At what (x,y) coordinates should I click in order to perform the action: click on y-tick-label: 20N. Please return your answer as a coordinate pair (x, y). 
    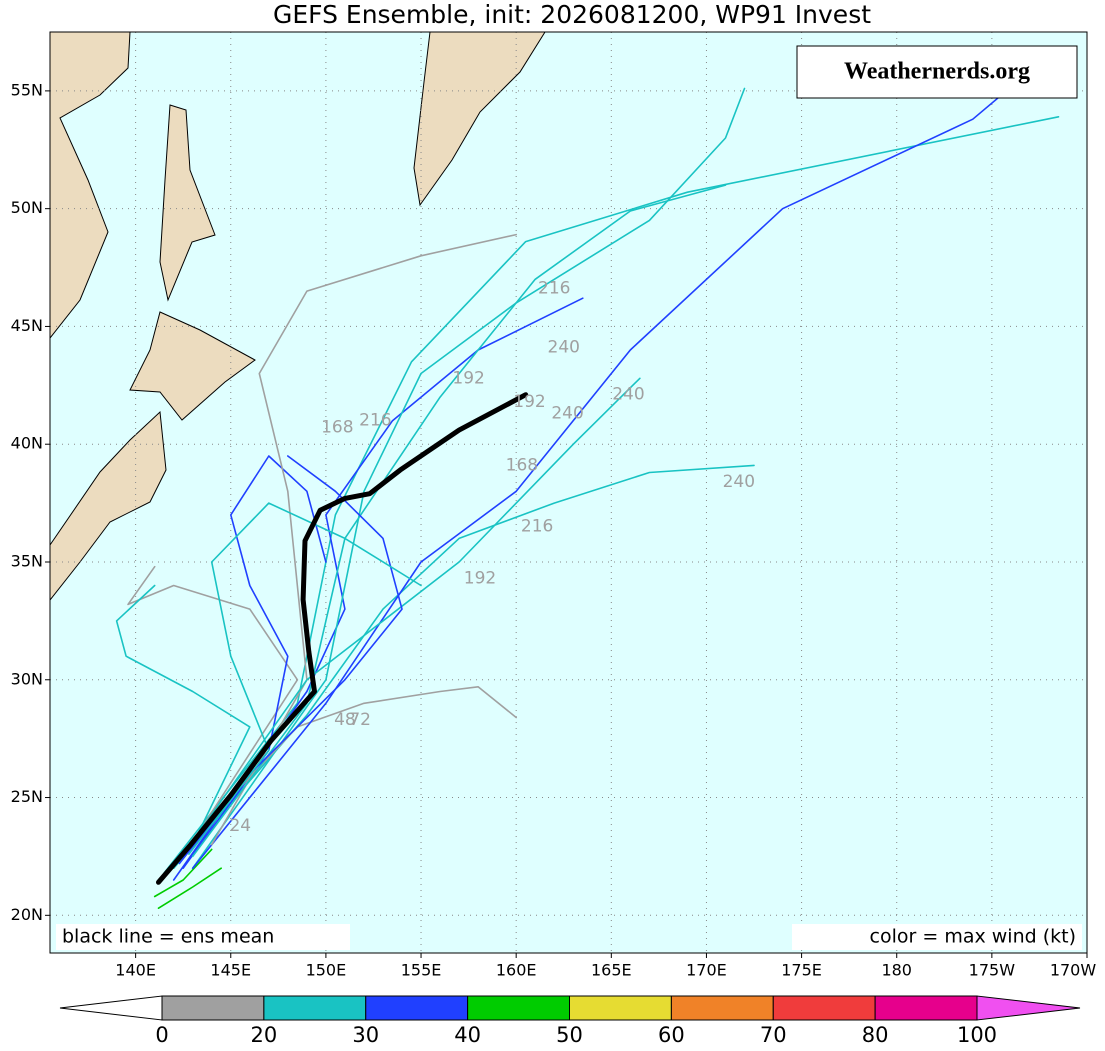
    Looking at the image, I should click on (27, 914).